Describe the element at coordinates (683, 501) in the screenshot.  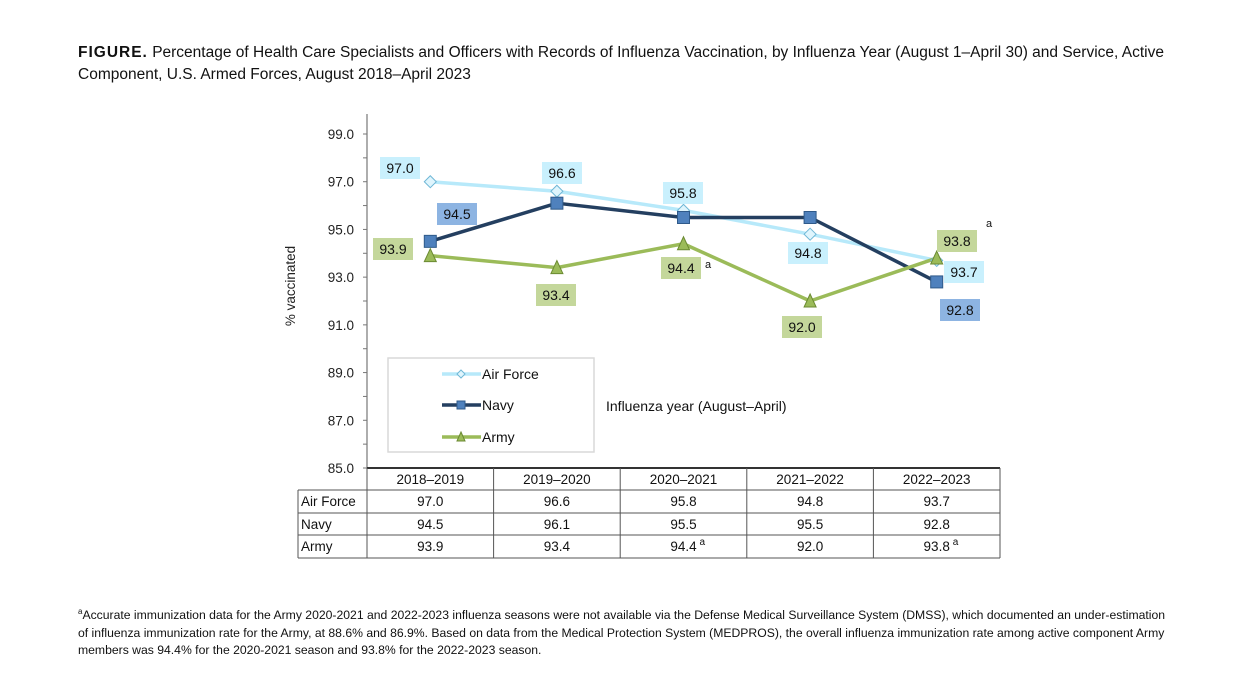
I see `table-cell: 95.8` at that location.